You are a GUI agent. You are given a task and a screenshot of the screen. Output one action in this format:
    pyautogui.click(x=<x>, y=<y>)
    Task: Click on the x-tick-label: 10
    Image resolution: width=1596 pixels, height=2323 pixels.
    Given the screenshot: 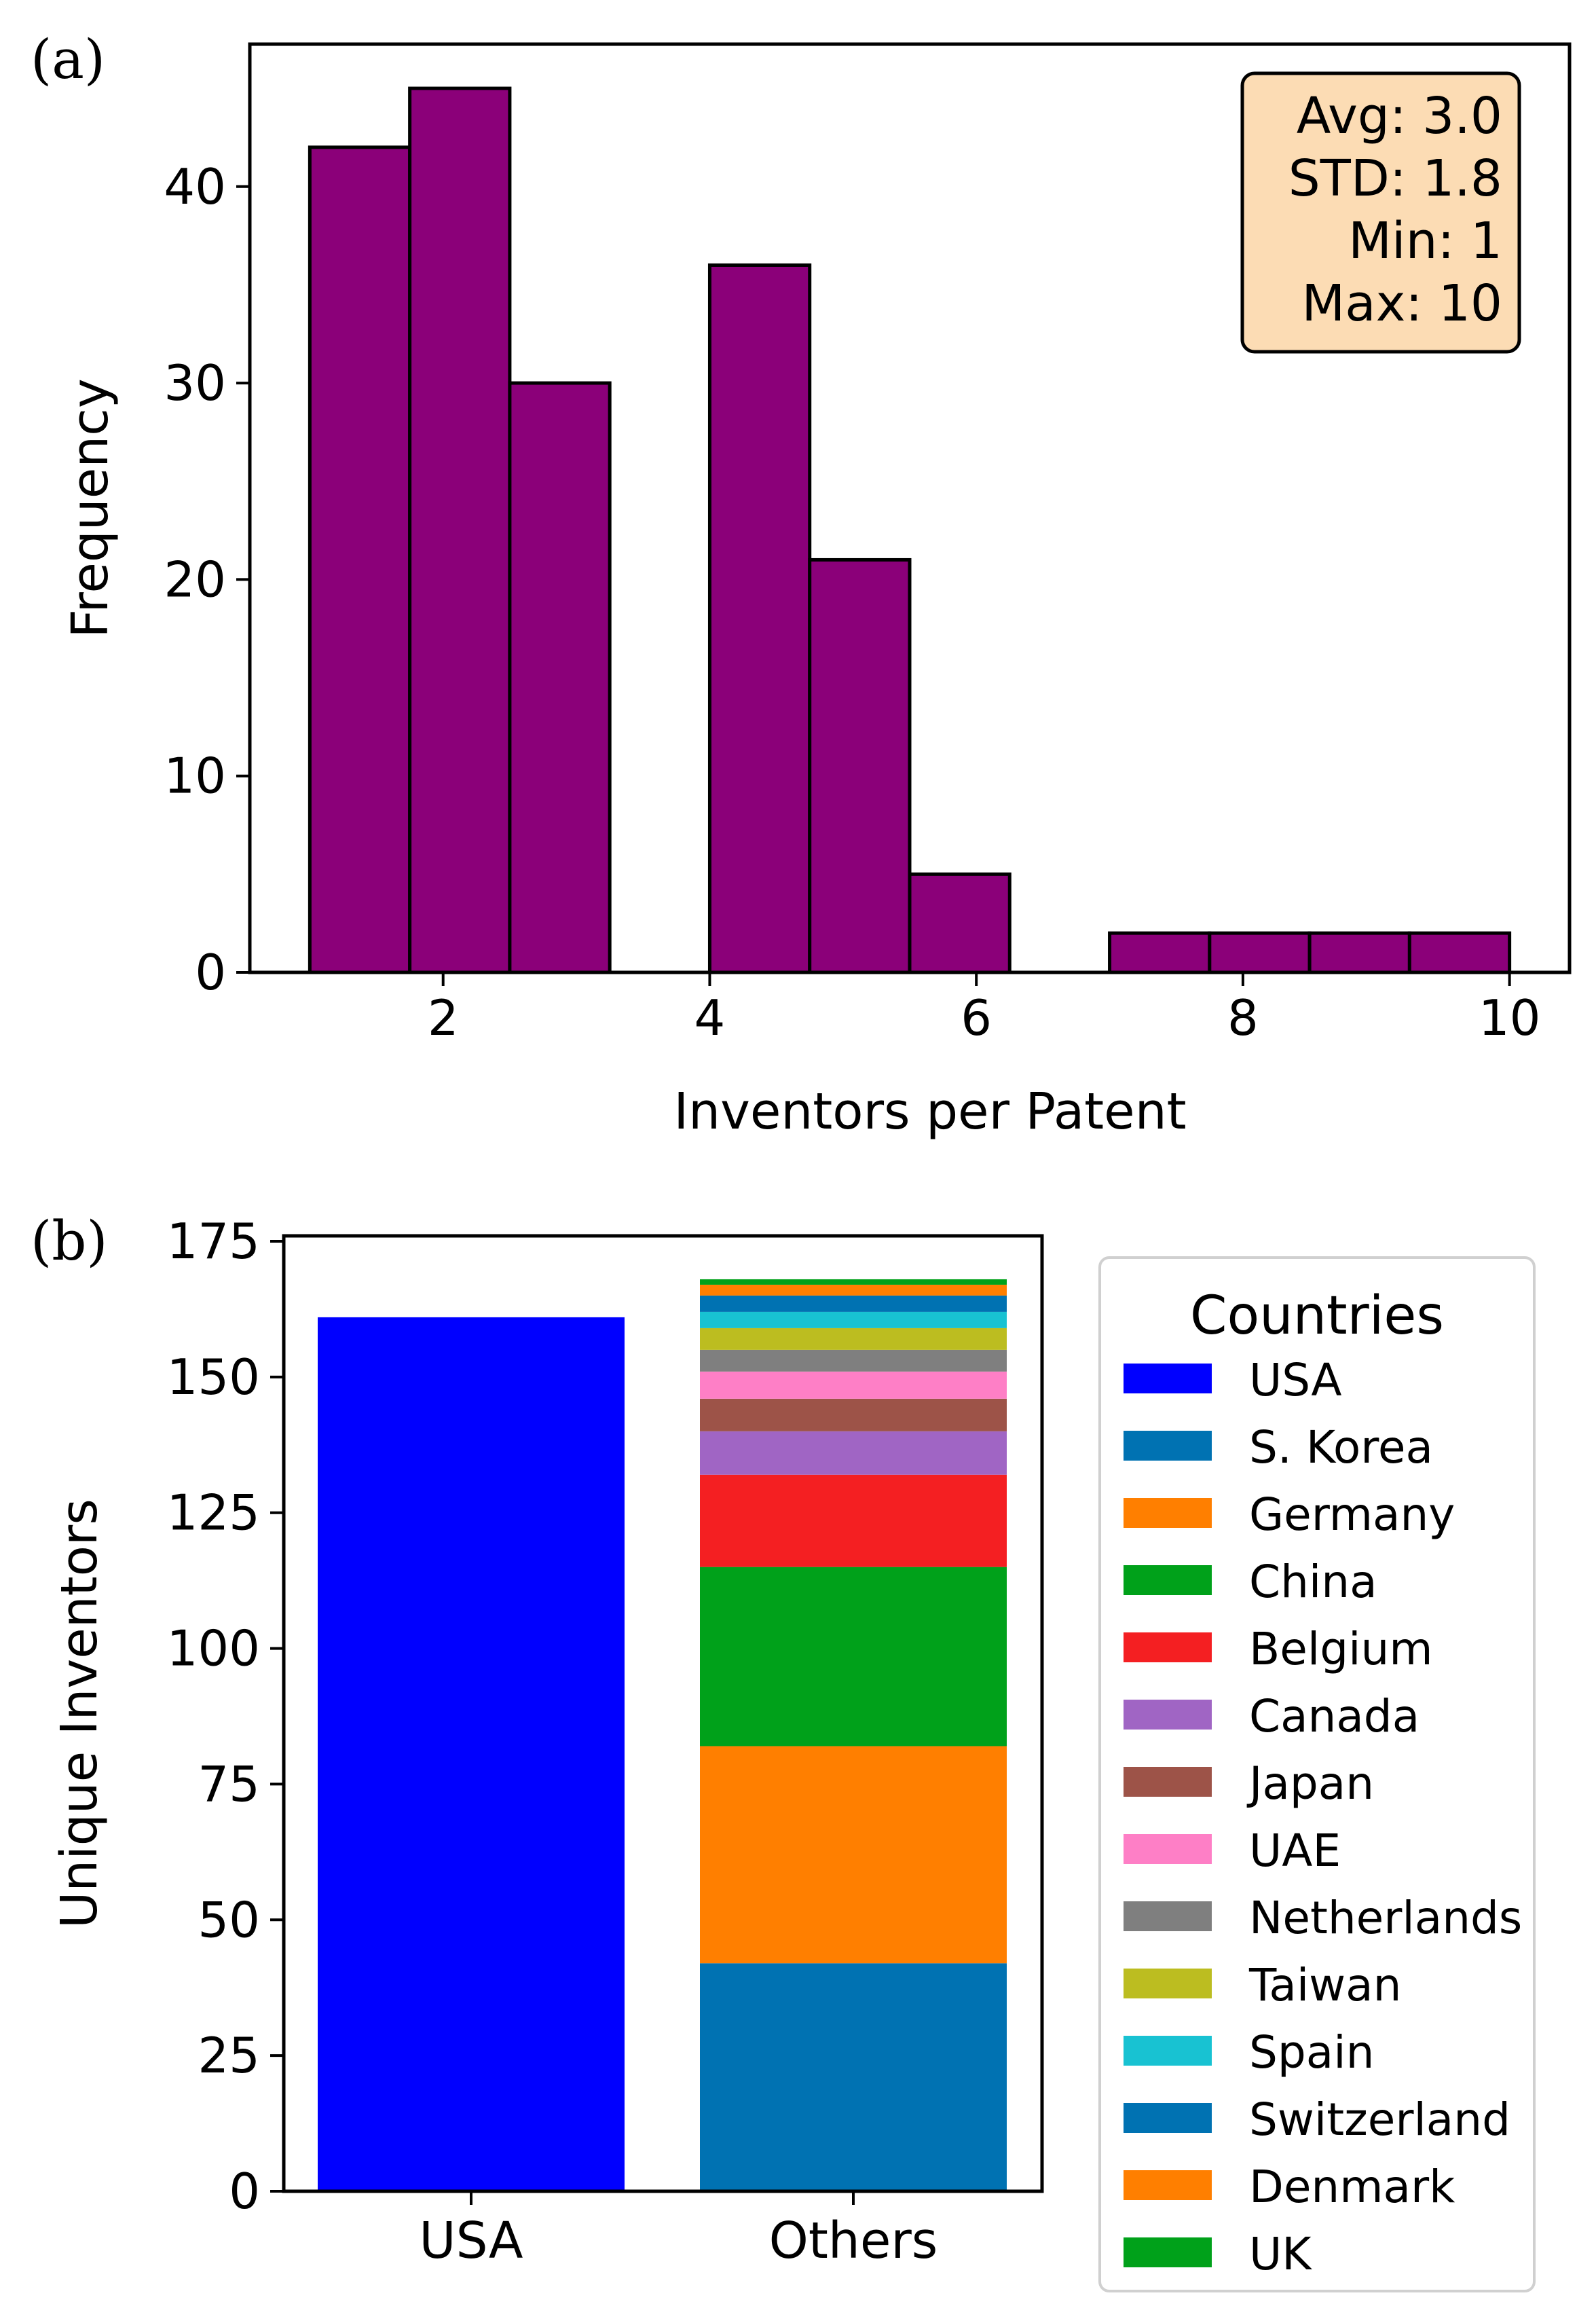 What is the action you would take?
    pyautogui.click(x=1510, y=1017)
    